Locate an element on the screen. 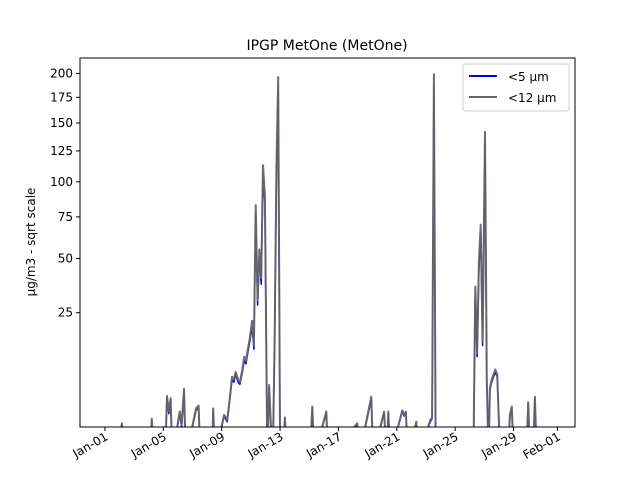 Image resolution: width=640 pixels, height=484 pixels. chart-title: IPGP MetOne (MetOne) is located at coordinates (326, 46).